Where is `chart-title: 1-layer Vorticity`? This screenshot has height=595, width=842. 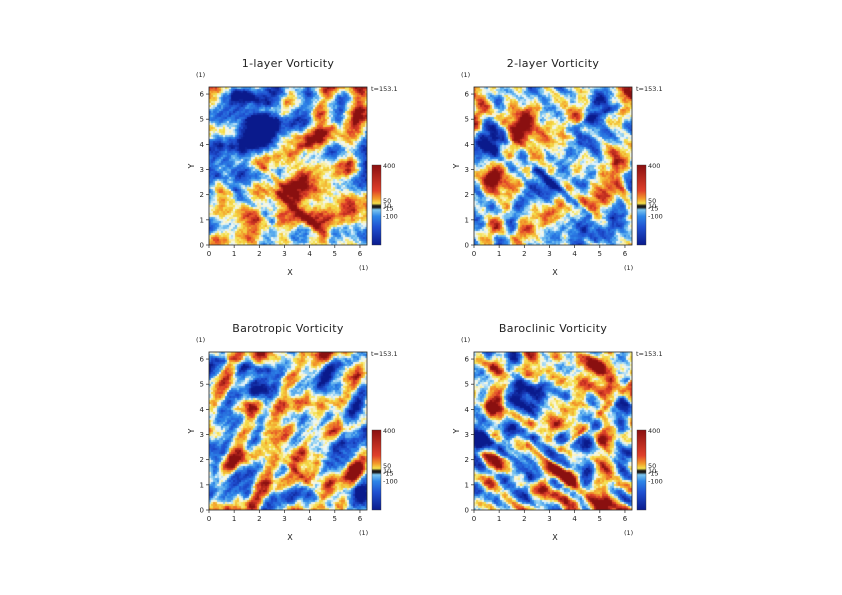 chart-title: 1-layer Vorticity is located at coordinates (288, 63).